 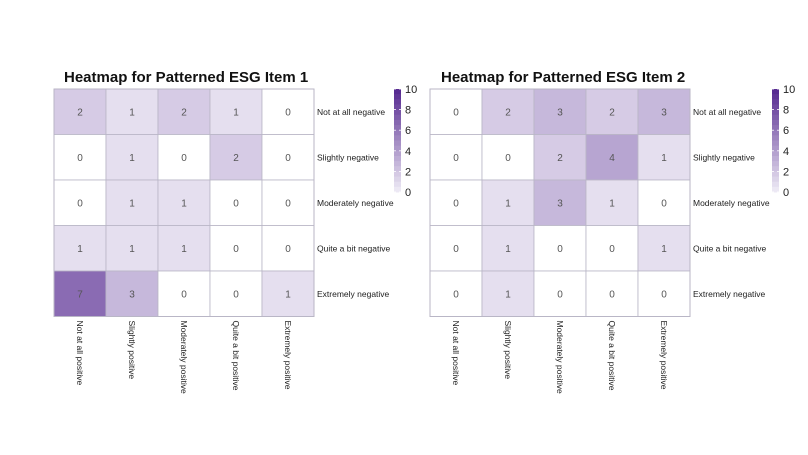 I want to click on column-label: Slightly positive, so click(x=508, y=350).